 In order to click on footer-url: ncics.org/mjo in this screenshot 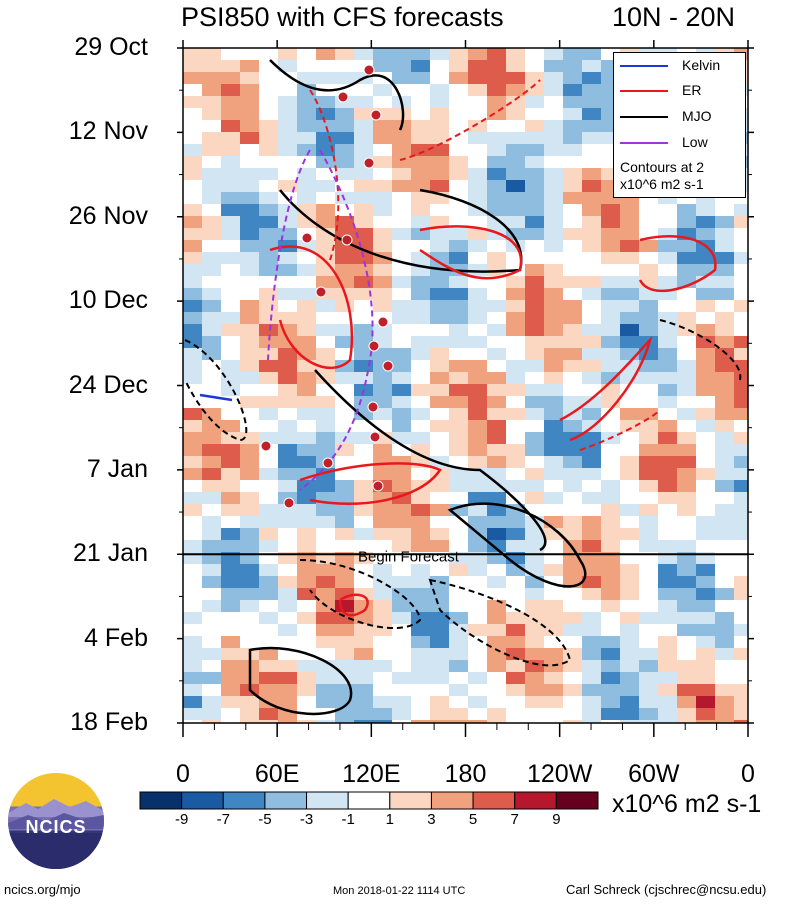, I will do `click(42, 889)`.